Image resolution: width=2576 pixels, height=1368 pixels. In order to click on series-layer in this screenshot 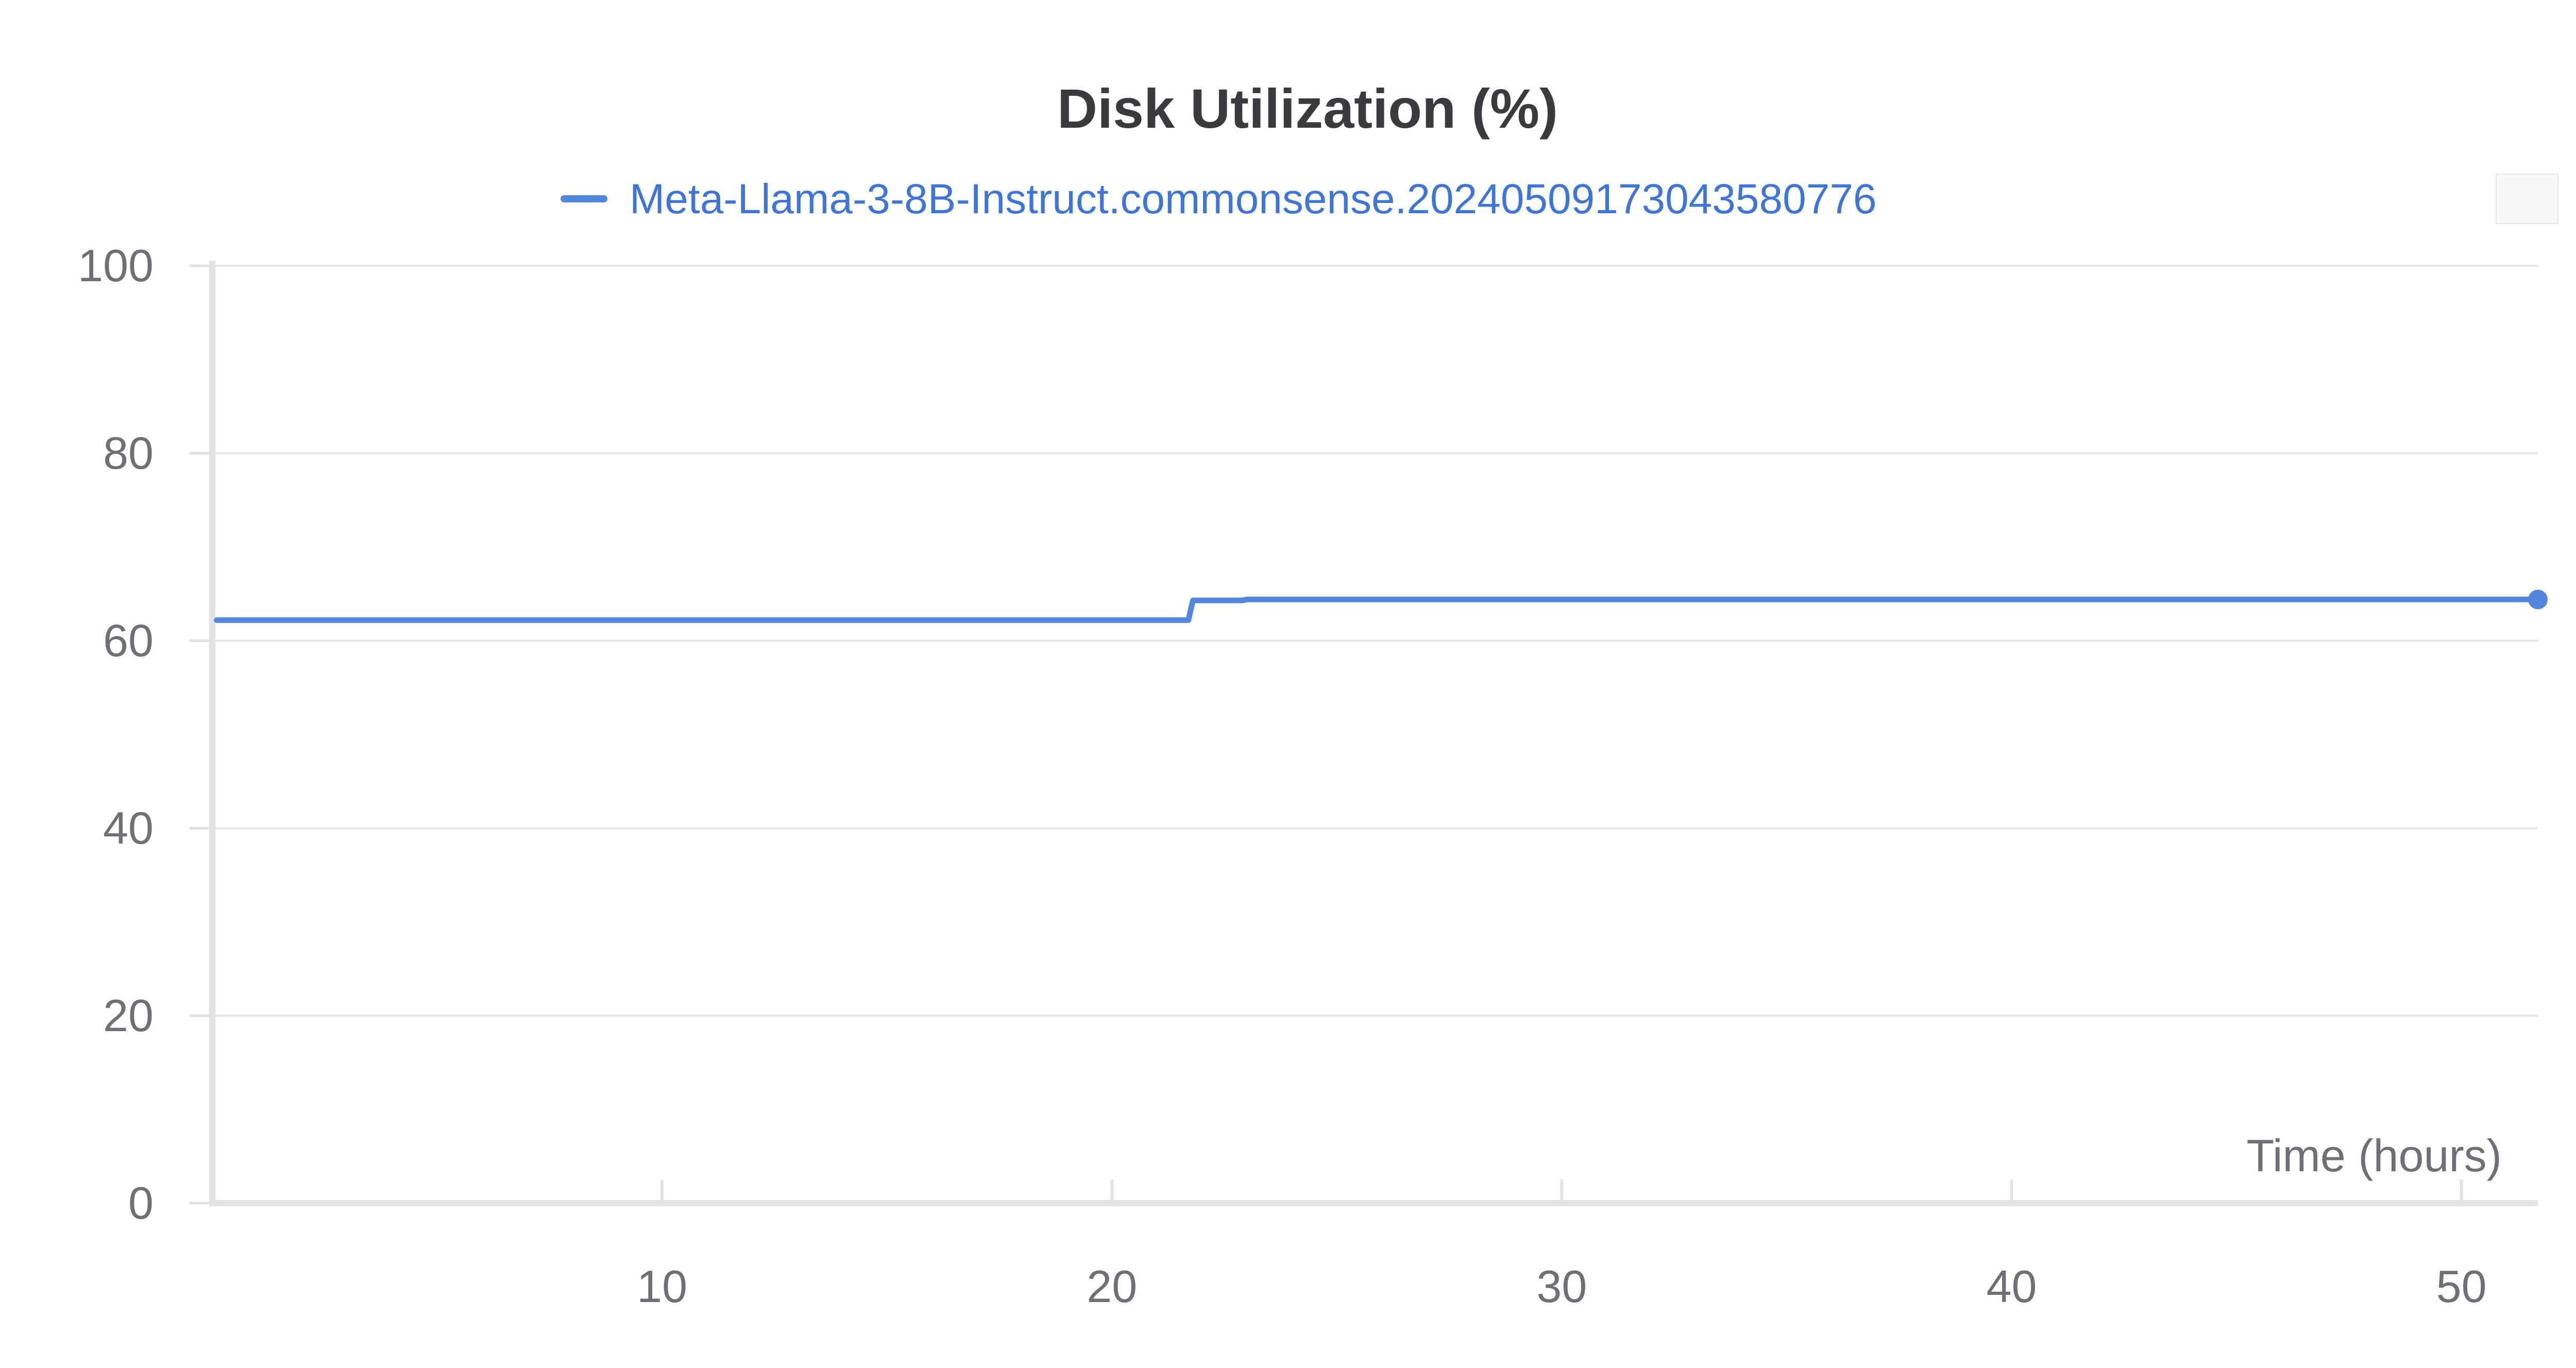, I will do `click(1381, 606)`.